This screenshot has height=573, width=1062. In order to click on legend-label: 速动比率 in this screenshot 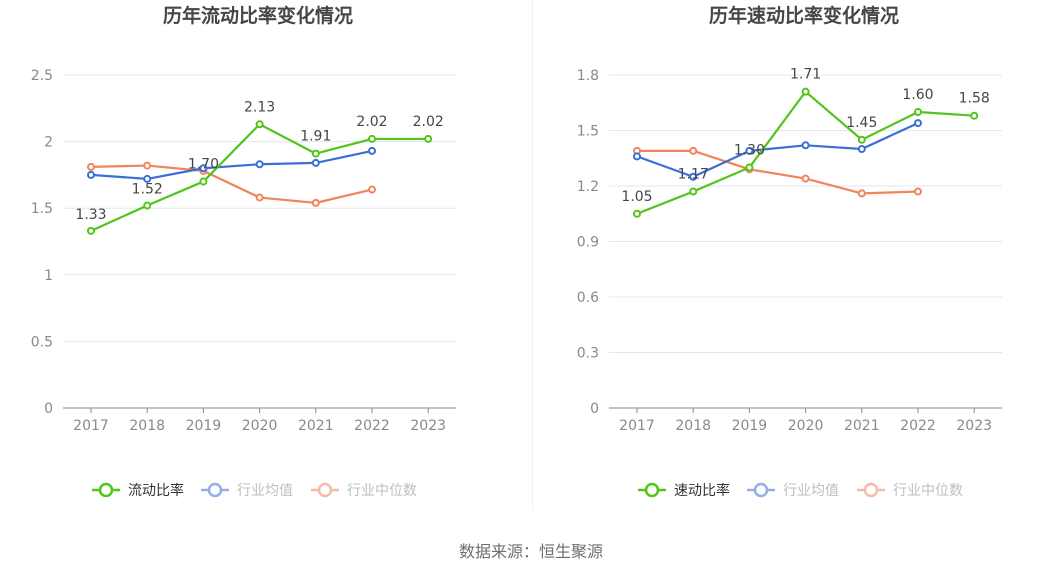, I will do `click(702, 490)`.